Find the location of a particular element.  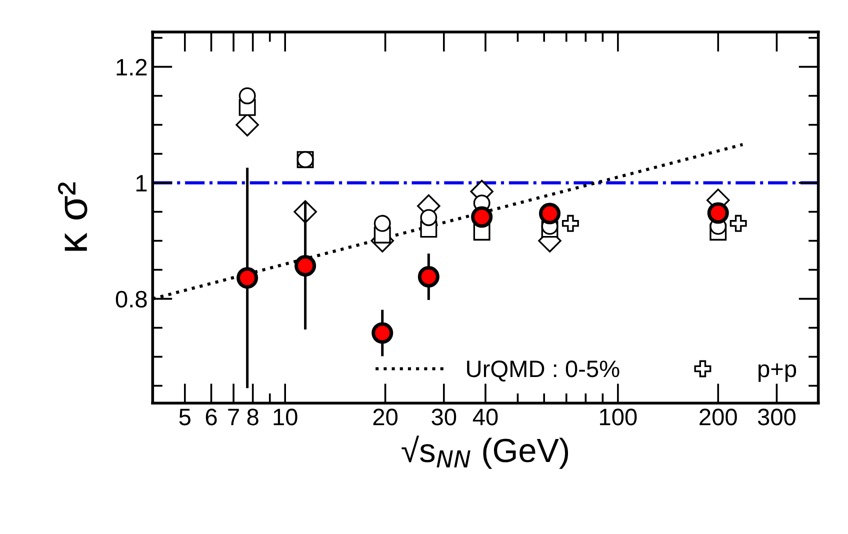

y-tick-label: 1 is located at coordinates (141, 183).